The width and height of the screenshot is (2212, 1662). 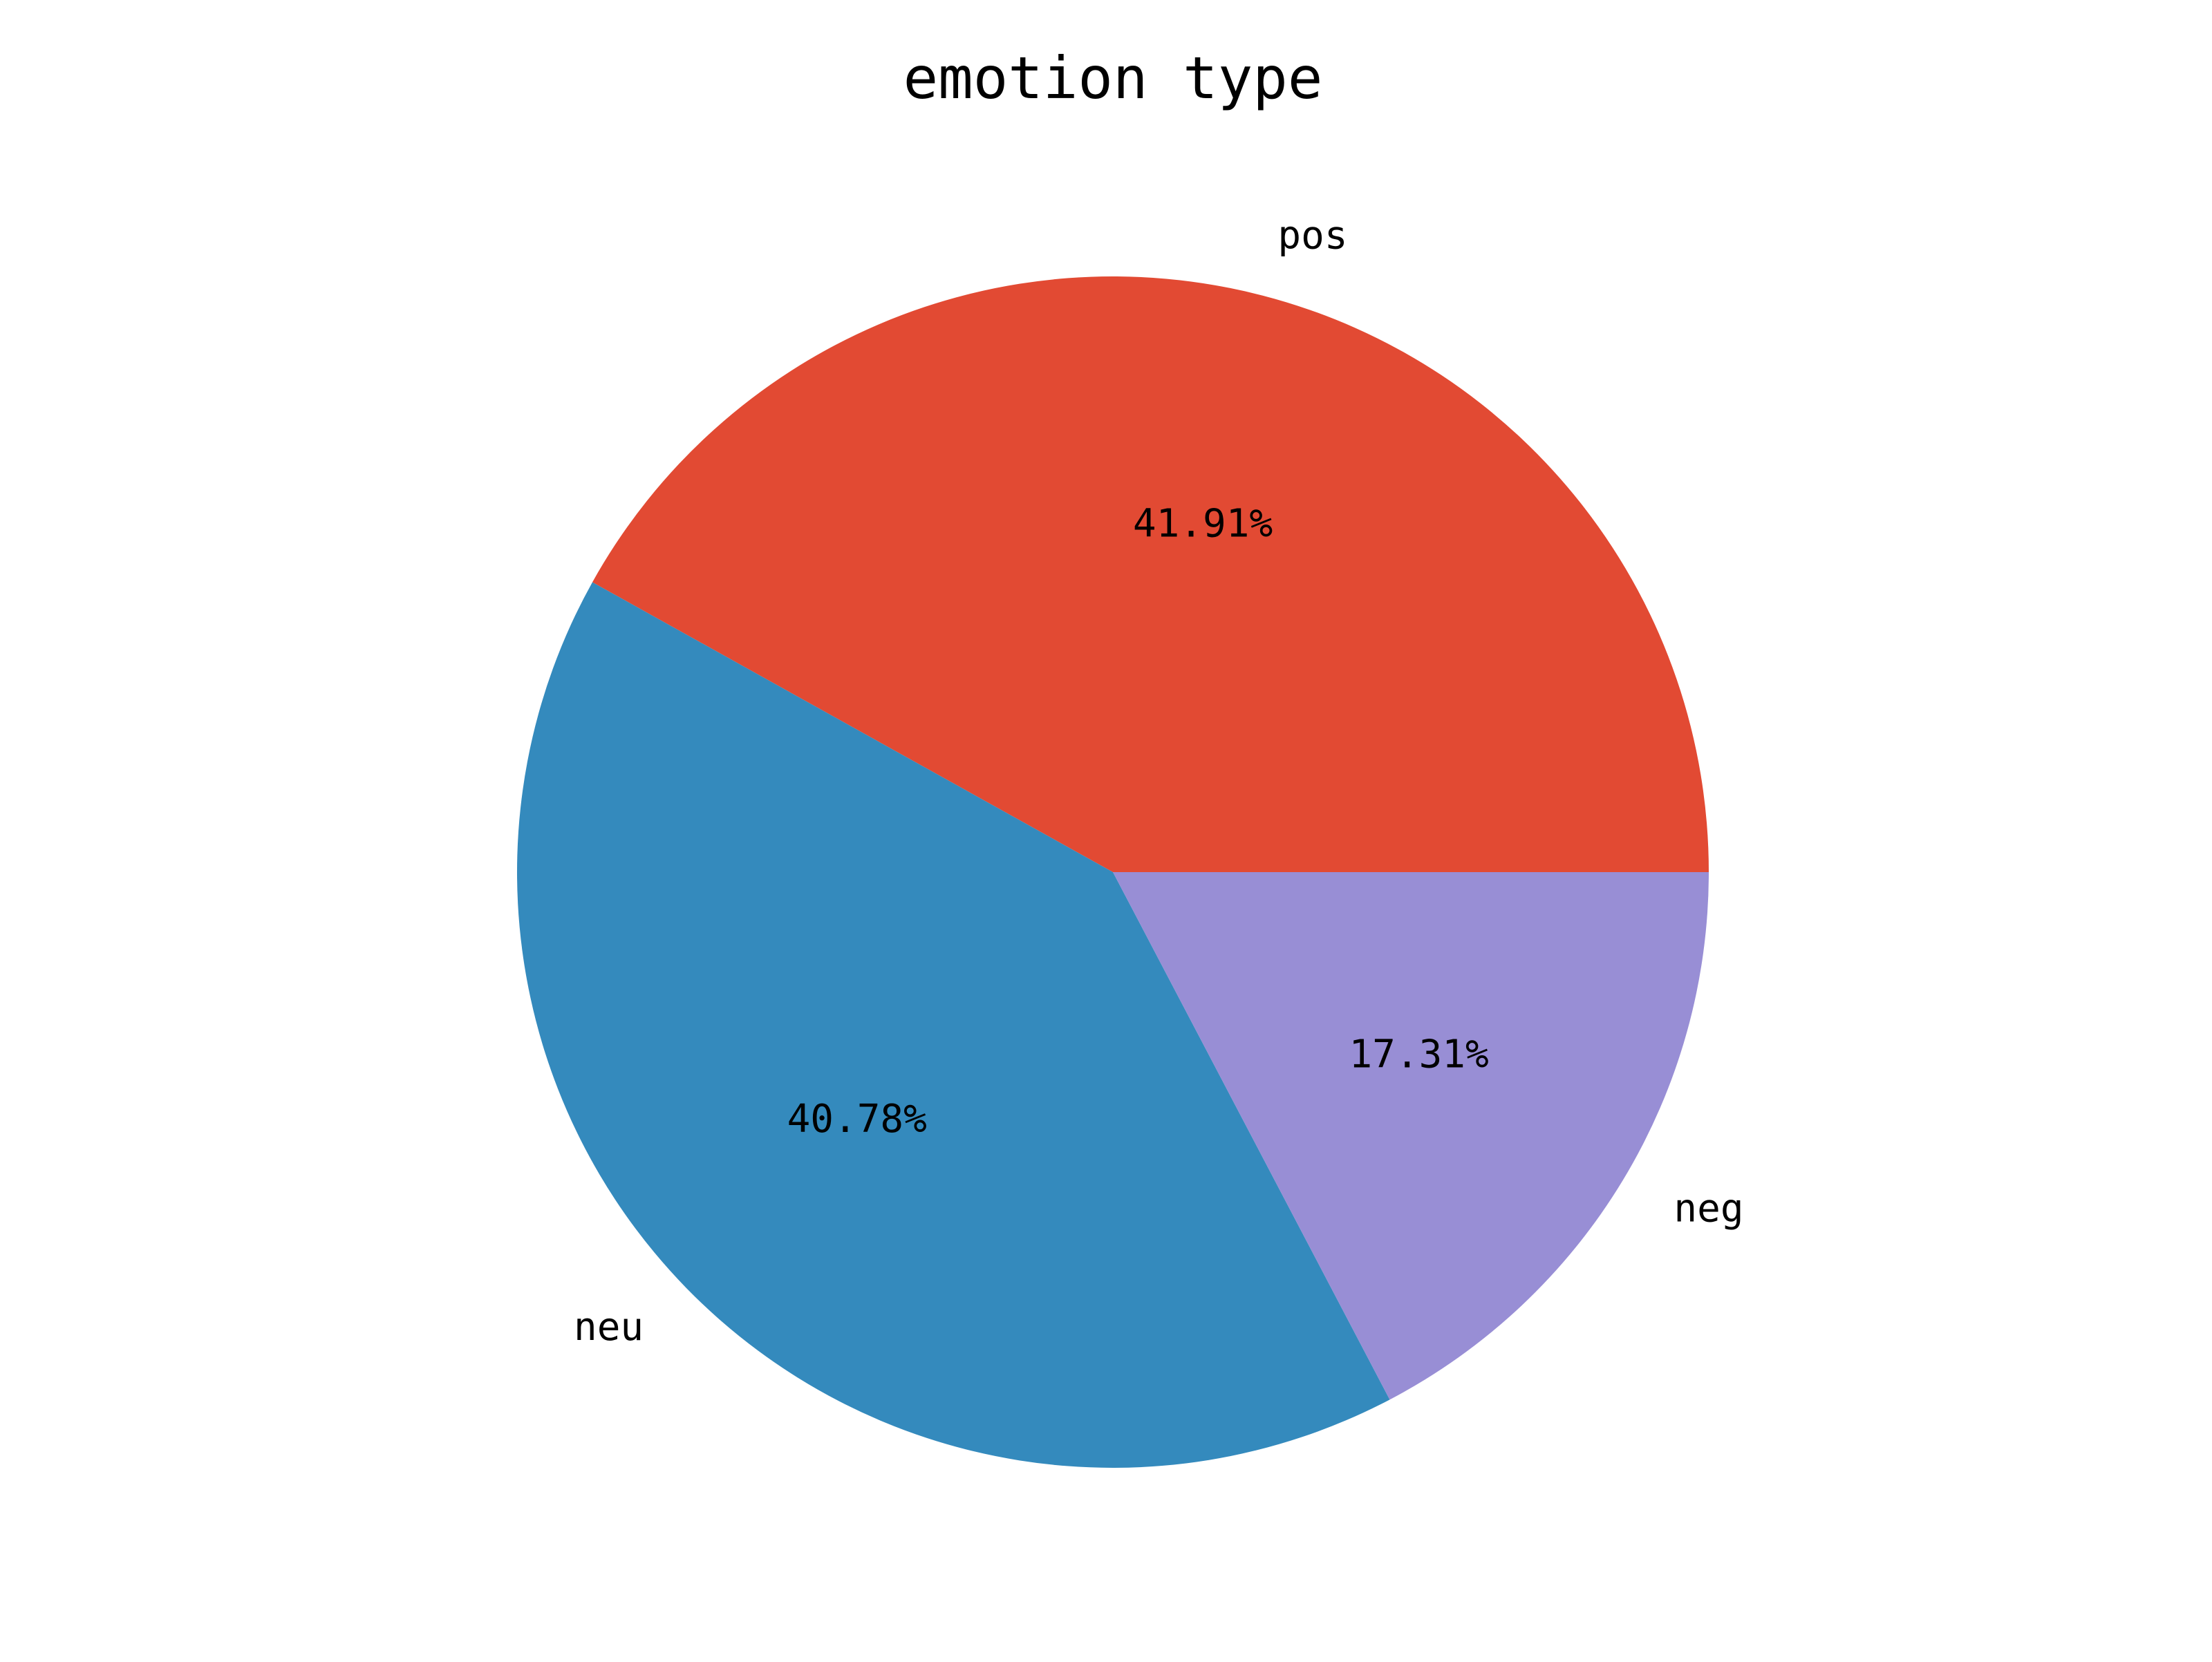 I want to click on slice-label-pos: pos, so click(x=1312, y=236).